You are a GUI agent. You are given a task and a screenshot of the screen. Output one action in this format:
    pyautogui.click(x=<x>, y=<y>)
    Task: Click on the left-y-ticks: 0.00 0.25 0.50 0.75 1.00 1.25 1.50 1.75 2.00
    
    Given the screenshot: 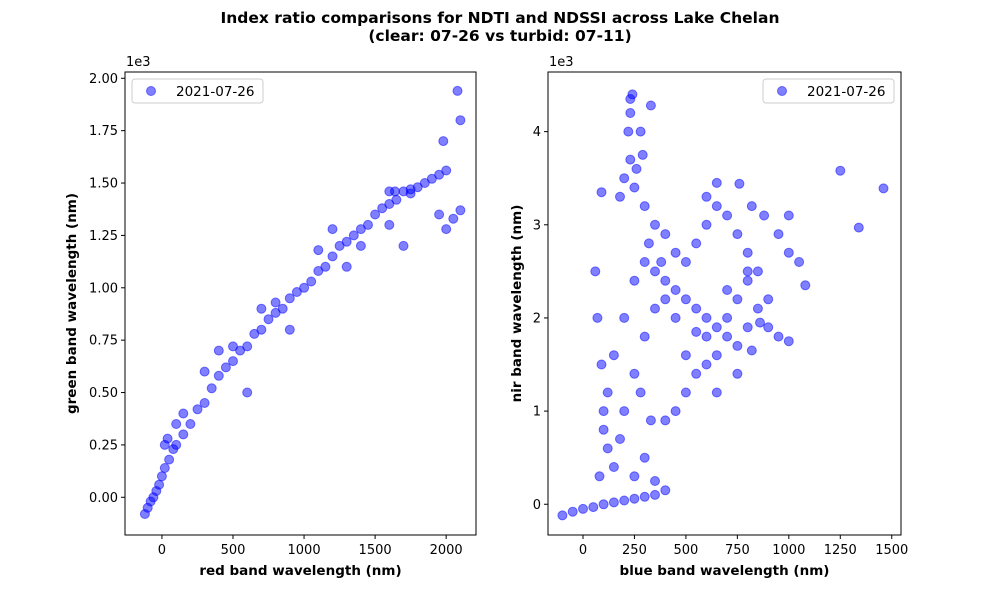 What is the action you would take?
    pyautogui.click(x=107, y=289)
    